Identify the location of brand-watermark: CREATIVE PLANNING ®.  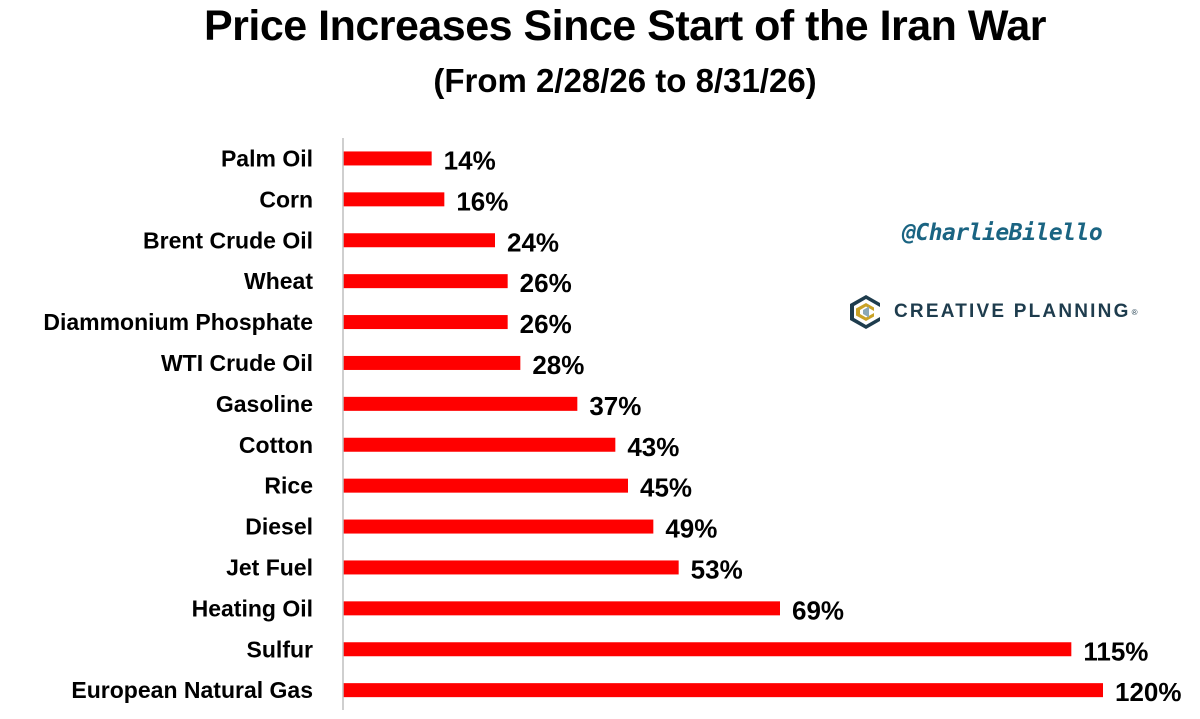
(993, 312).